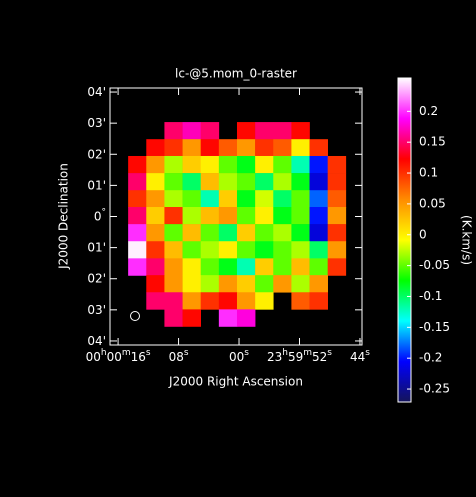 This screenshot has height=497, width=476. Describe the element at coordinates (428, 173) in the screenshot. I see `colorbar-tick-label: 0.1` at that location.